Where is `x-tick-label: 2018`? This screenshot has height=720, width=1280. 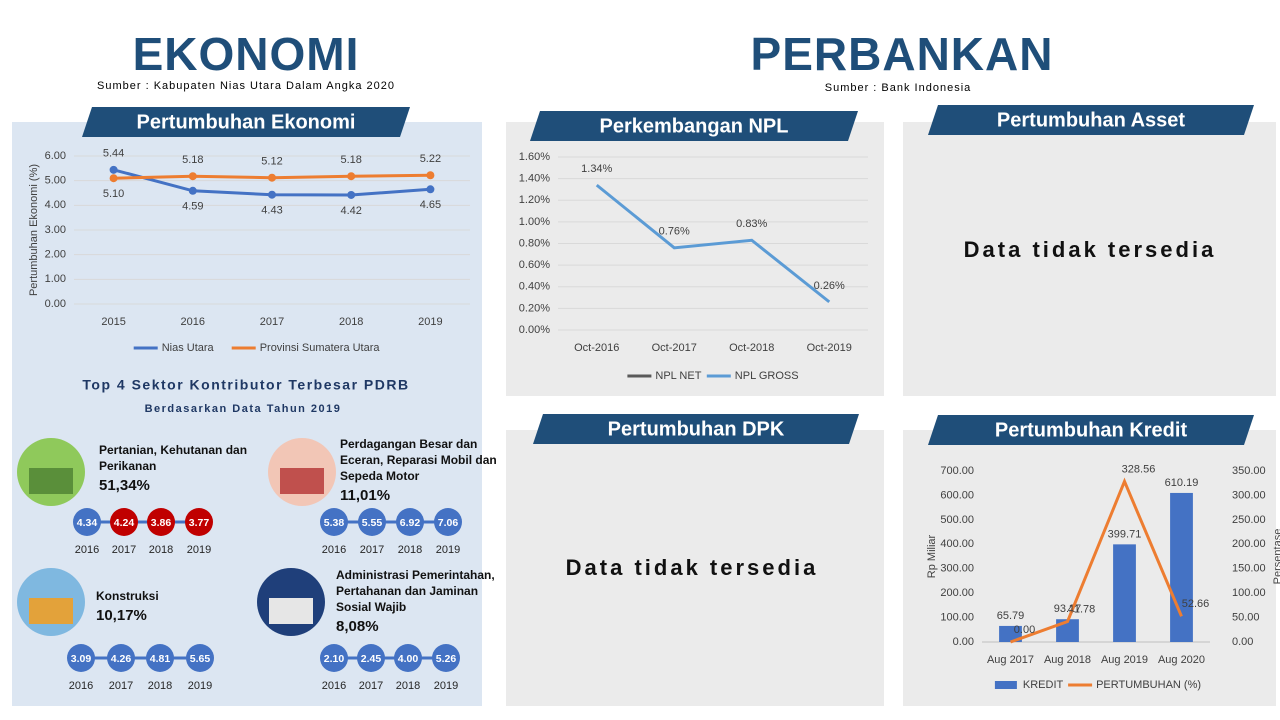 x-tick-label: 2018 is located at coordinates (351, 322).